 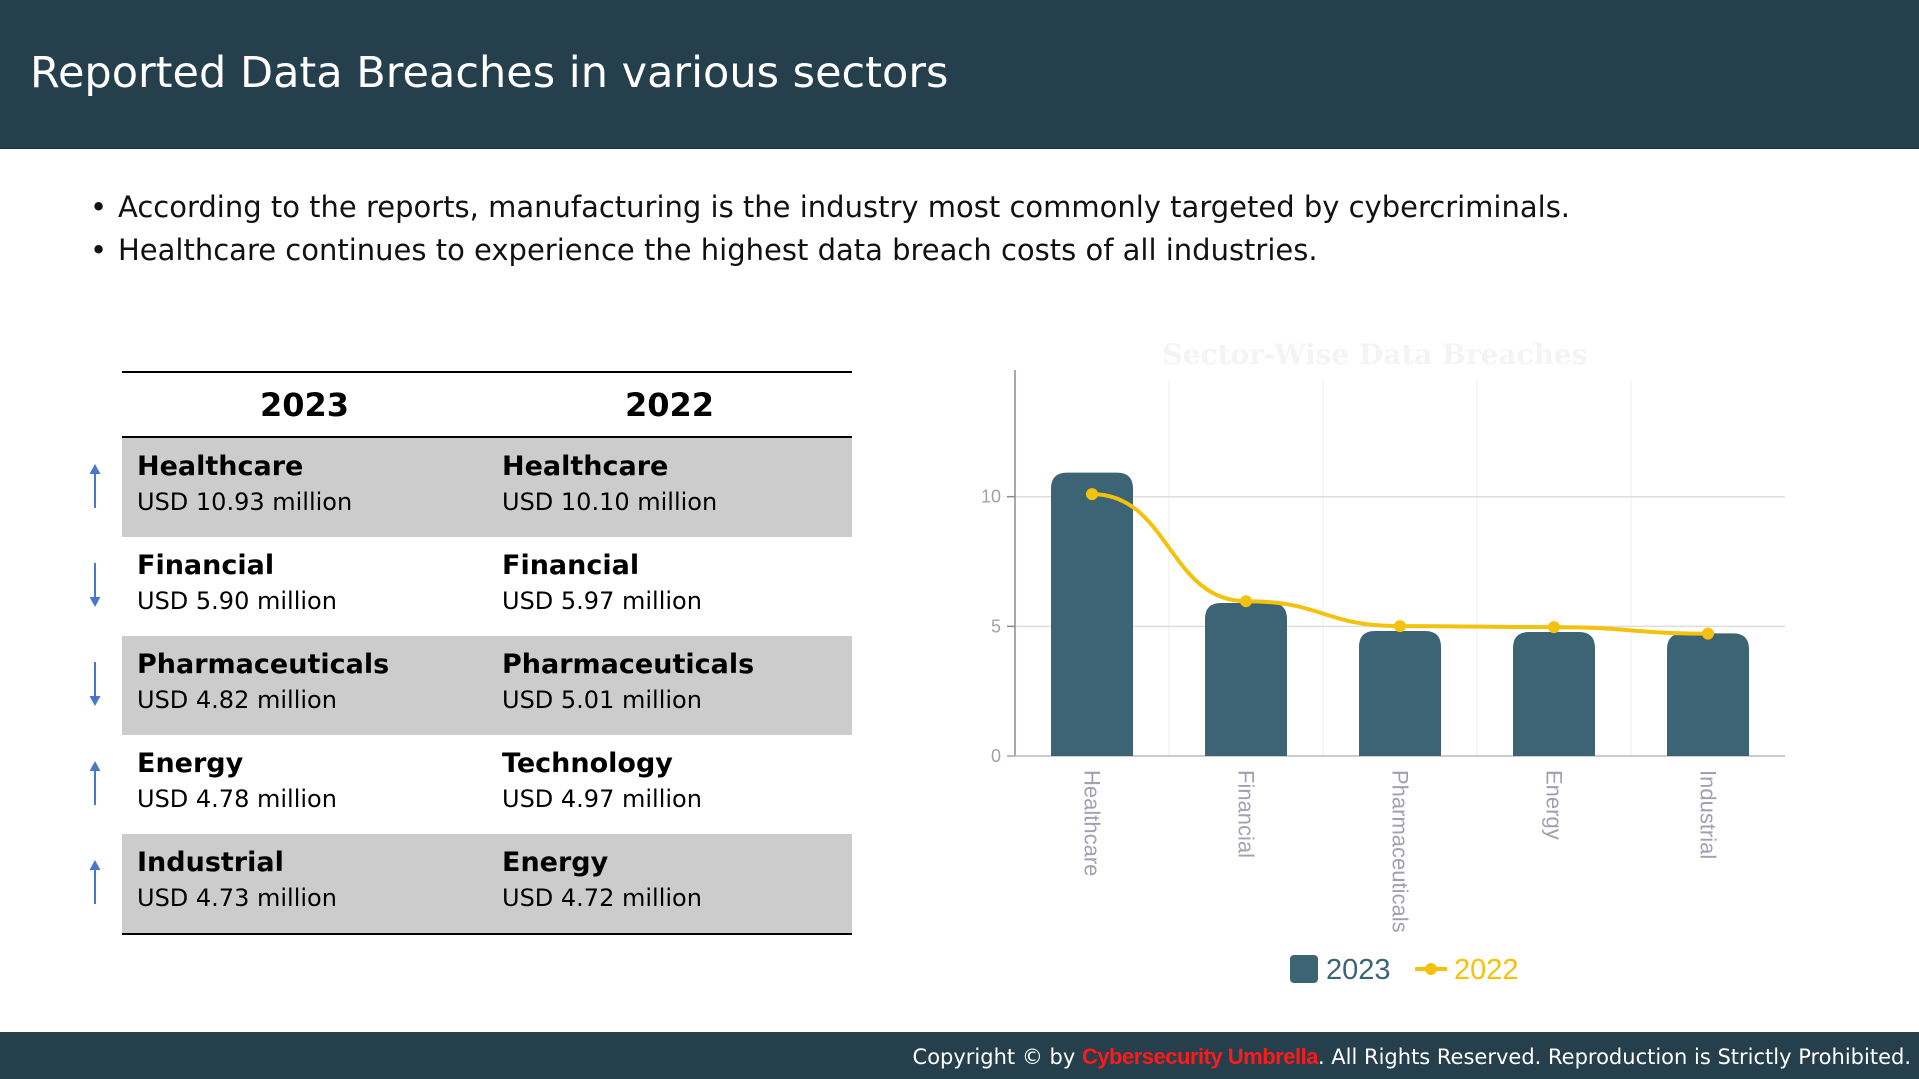 What do you see at coordinates (996, 756) in the screenshot?
I see `y-tick-label: 0` at bounding box center [996, 756].